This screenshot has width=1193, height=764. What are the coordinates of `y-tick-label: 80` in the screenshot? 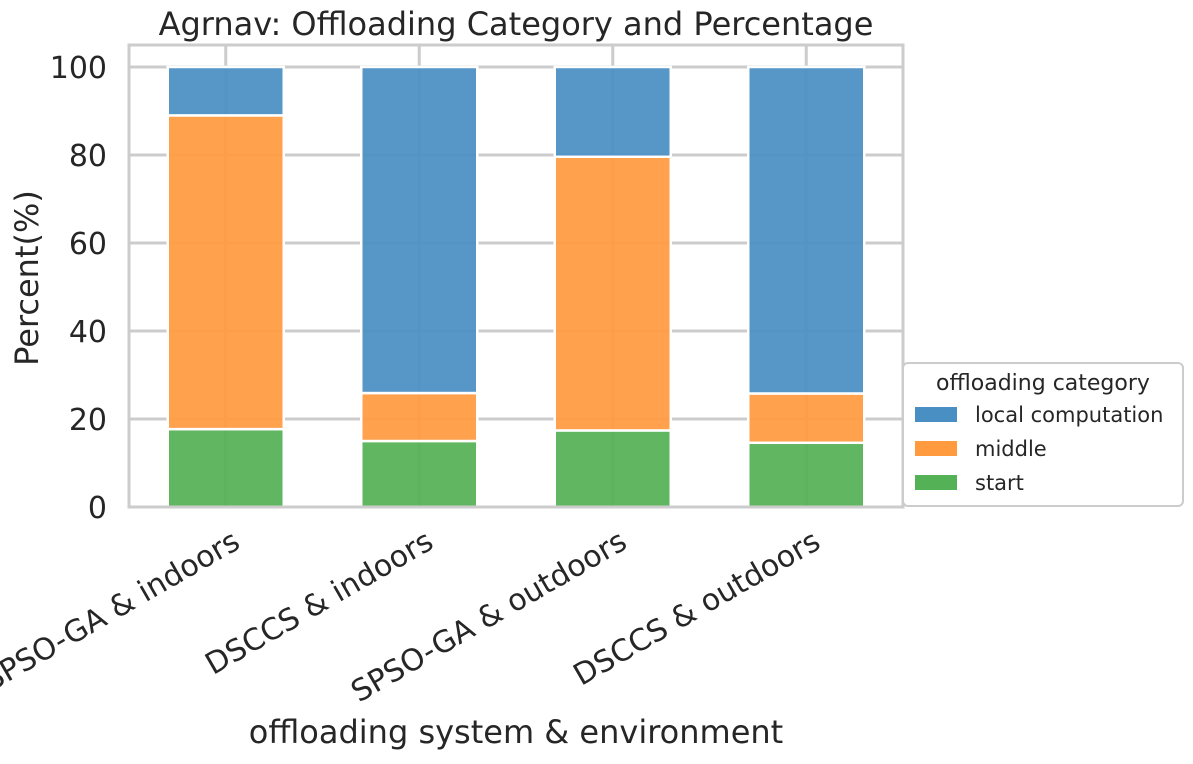 It's located at (88, 156).